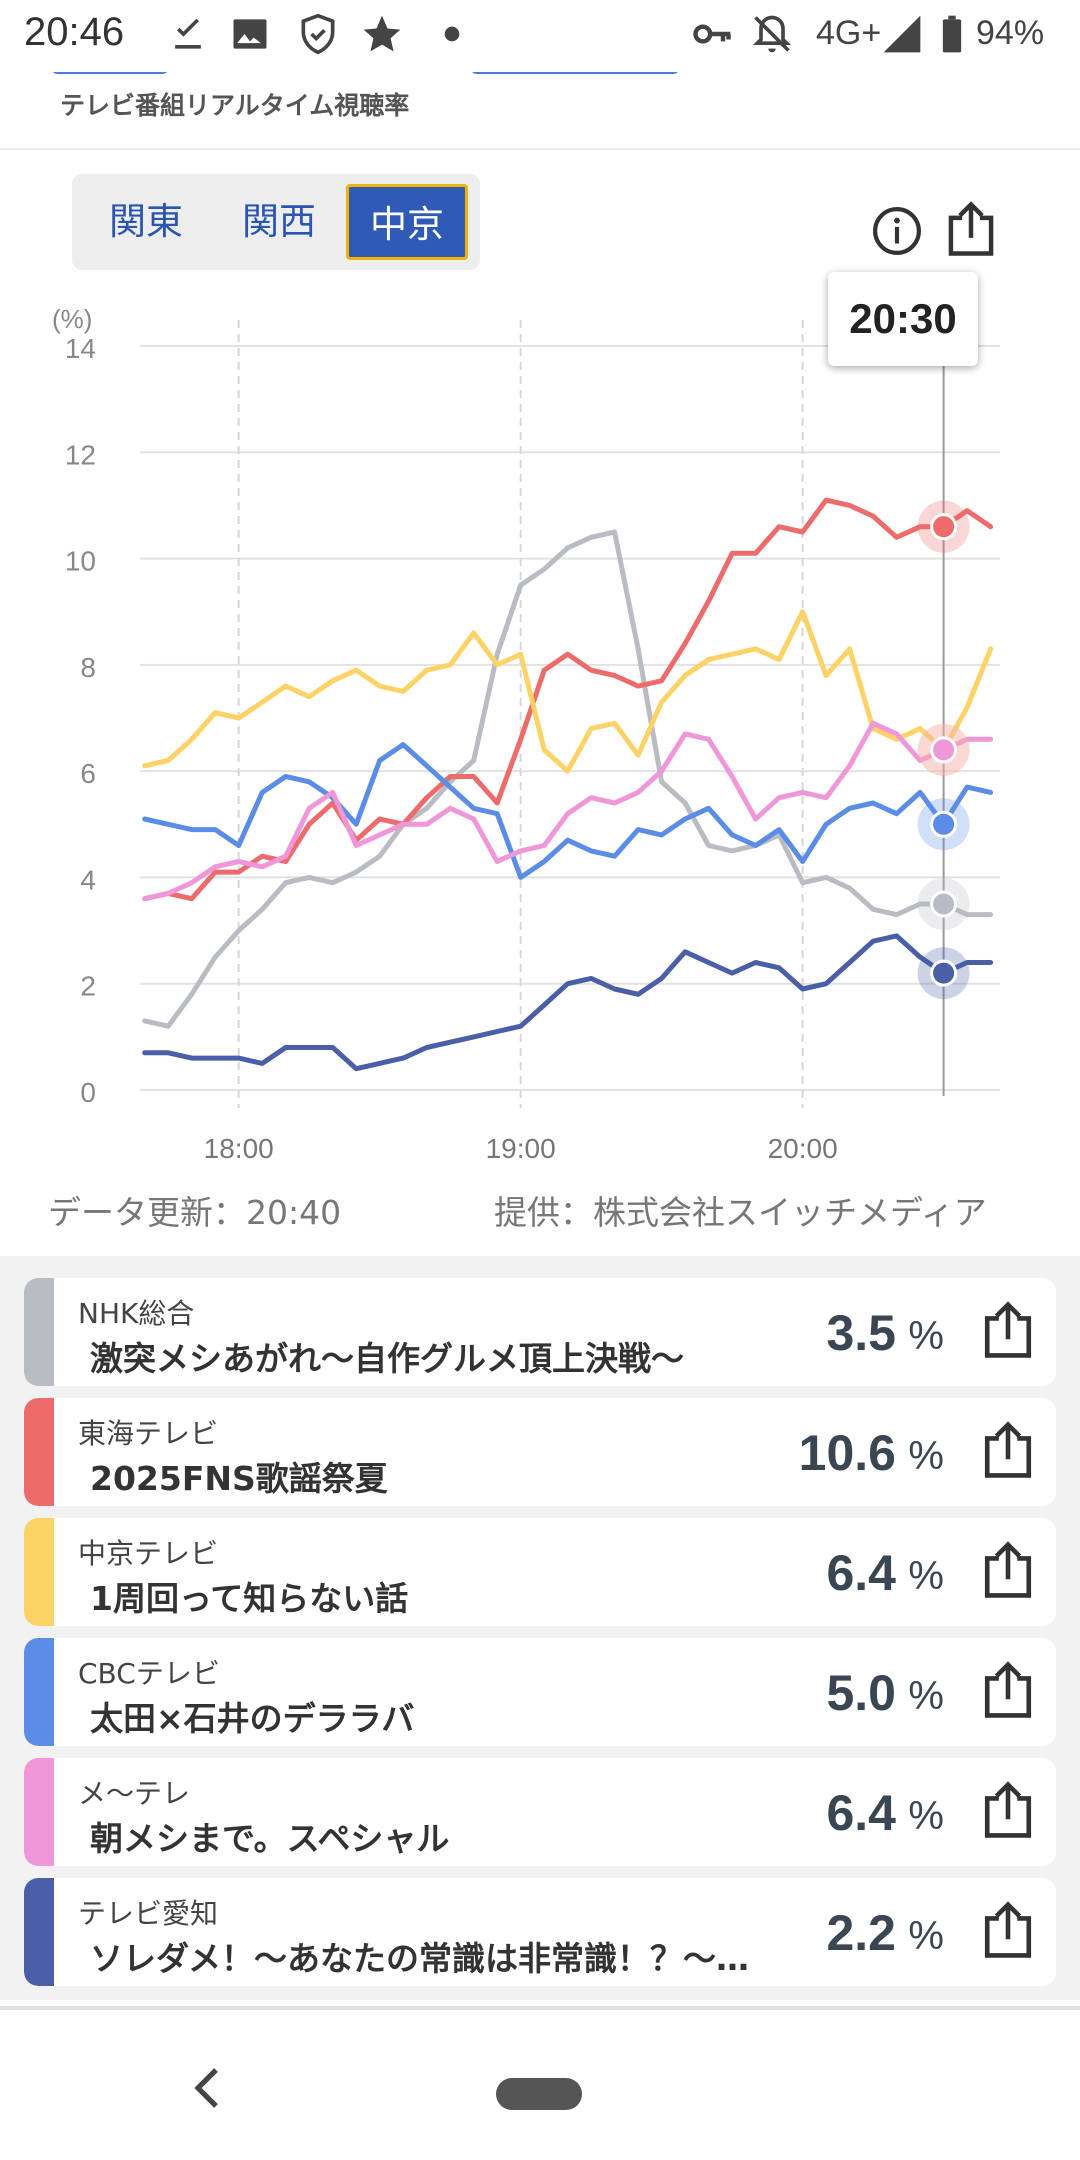 The width and height of the screenshot is (1080, 2160). I want to click on rating-card: 中京テレビ 1周回って知らない話 6.4%, so click(540, 1572).